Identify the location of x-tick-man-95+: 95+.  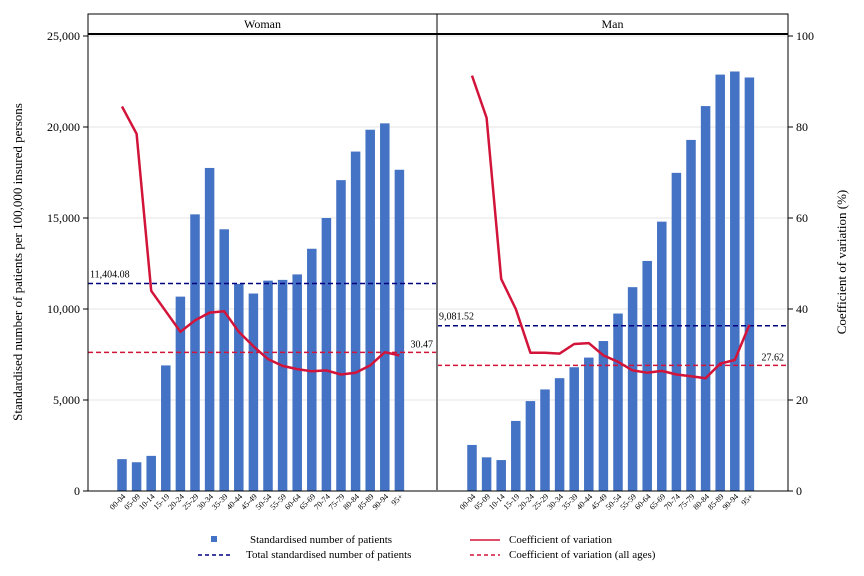
(748, 500).